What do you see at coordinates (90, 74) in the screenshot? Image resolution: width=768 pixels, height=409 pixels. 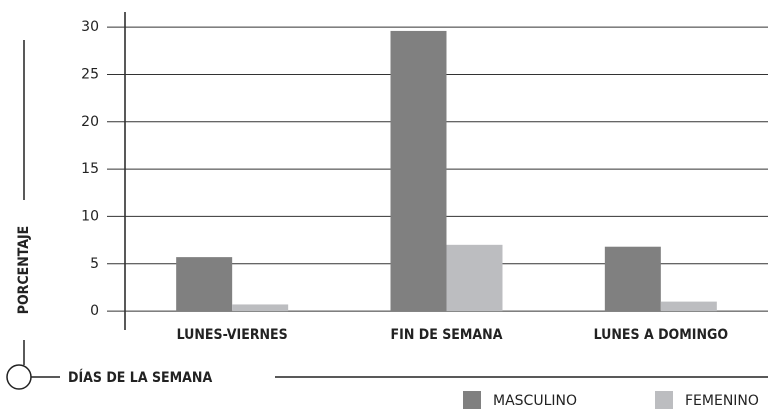 I see `y-tick-label: 25` at bounding box center [90, 74].